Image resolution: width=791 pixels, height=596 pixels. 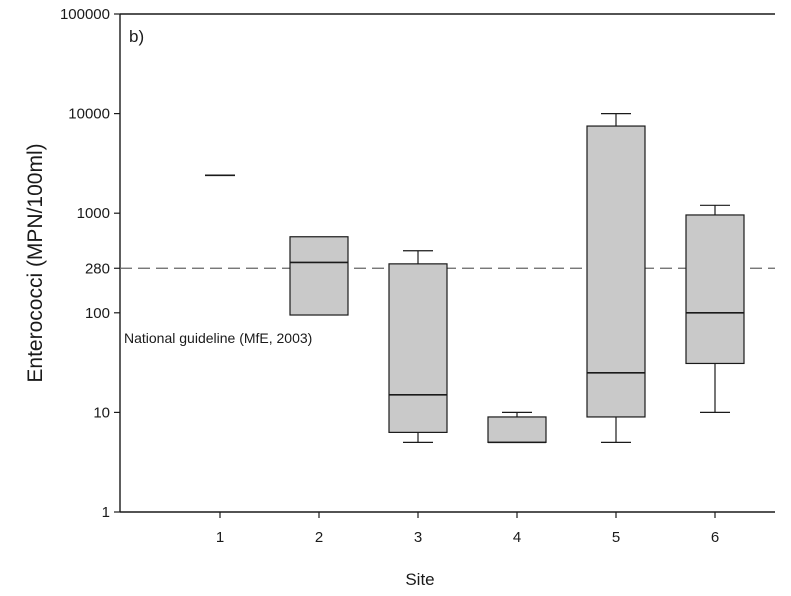 What do you see at coordinates (35, 262) in the screenshot?
I see `y-axis-label: Enterococci (MPN/100ml)` at bounding box center [35, 262].